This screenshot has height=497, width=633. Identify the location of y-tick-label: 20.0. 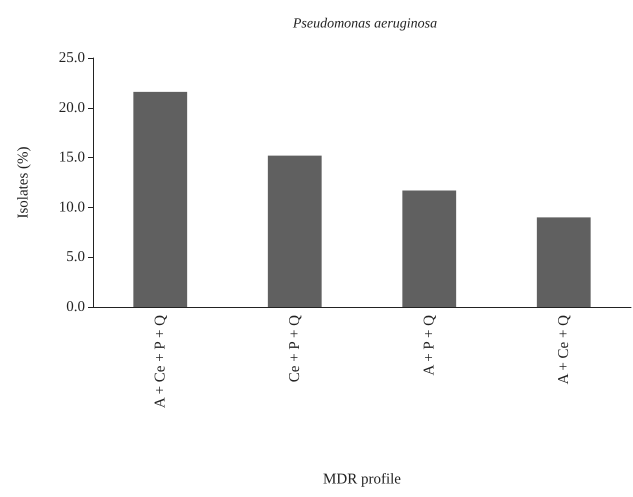
(71, 108).